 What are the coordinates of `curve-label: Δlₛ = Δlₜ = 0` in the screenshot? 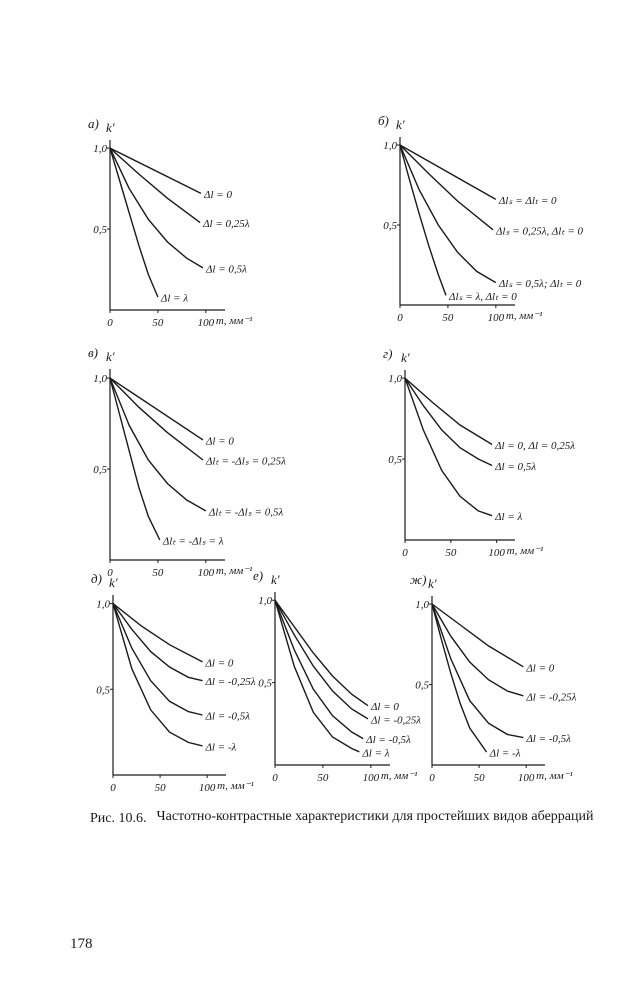 It's located at (527, 201).